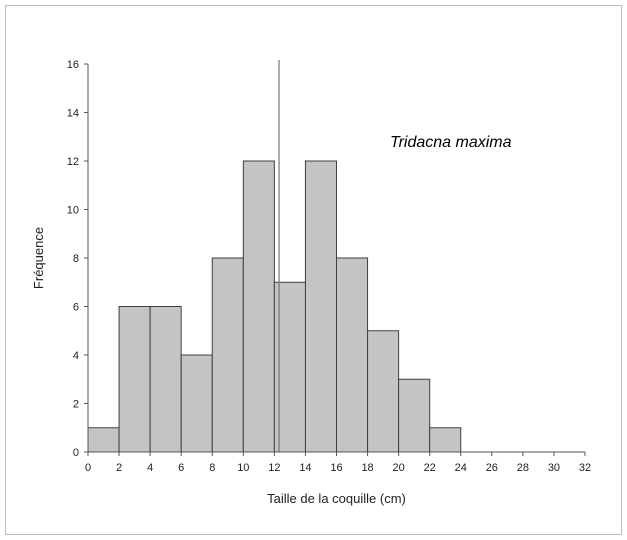 The height and width of the screenshot is (540, 627). I want to click on species-annotation: Tridacna maxima, so click(451, 142).